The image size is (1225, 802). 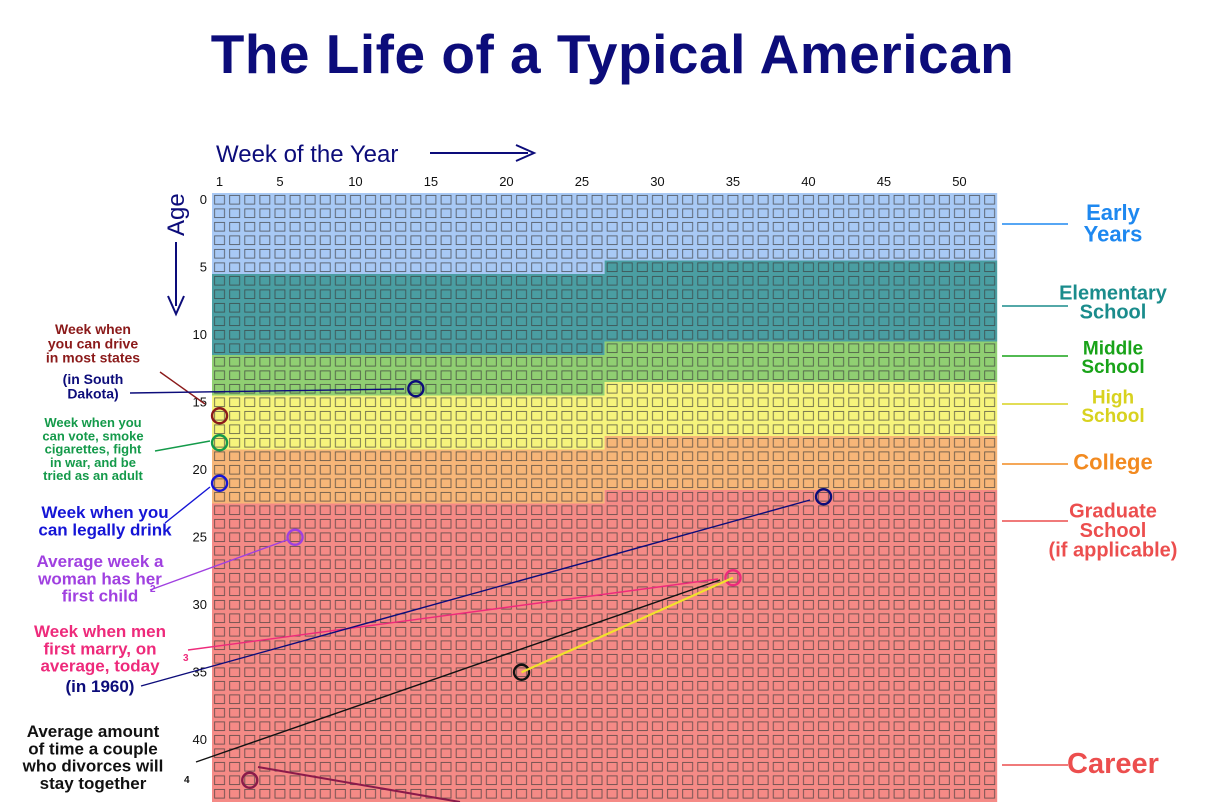 What do you see at coordinates (1113, 531) in the screenshot?
I see `stage-label: Graduate School (if applicable)` at bounding box center [1113, 531].